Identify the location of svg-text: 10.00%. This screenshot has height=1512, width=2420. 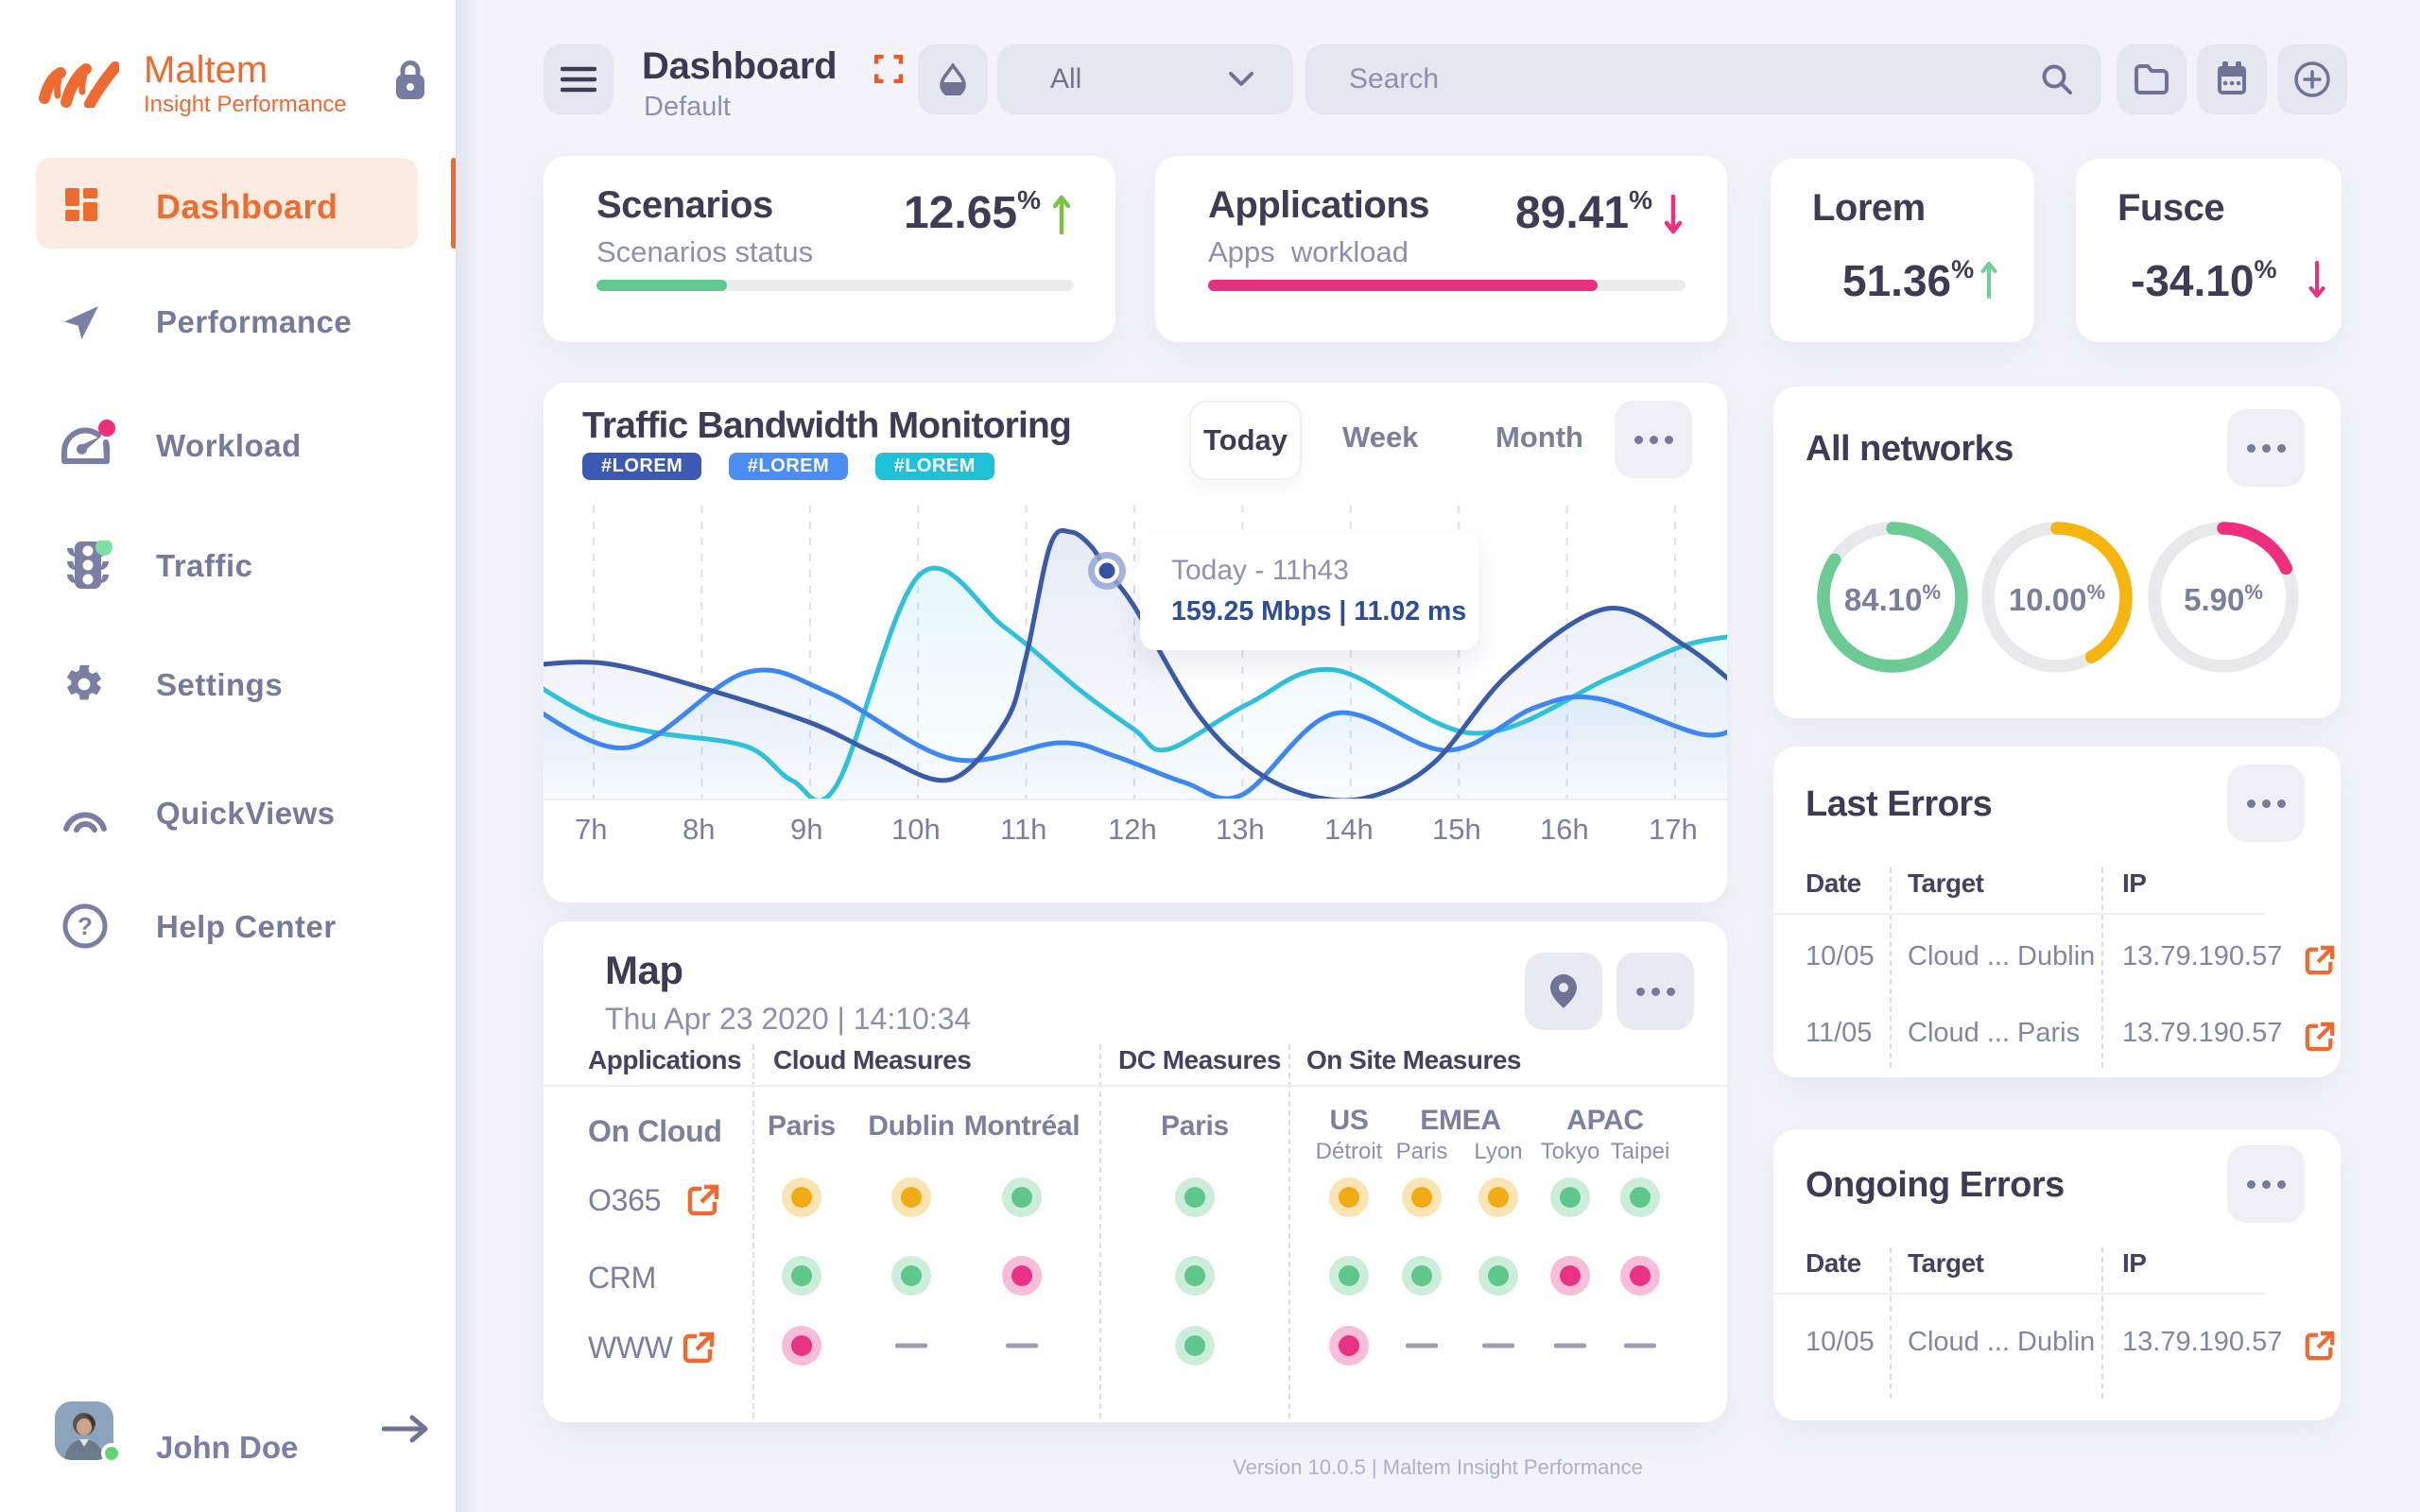
(2057, 598).